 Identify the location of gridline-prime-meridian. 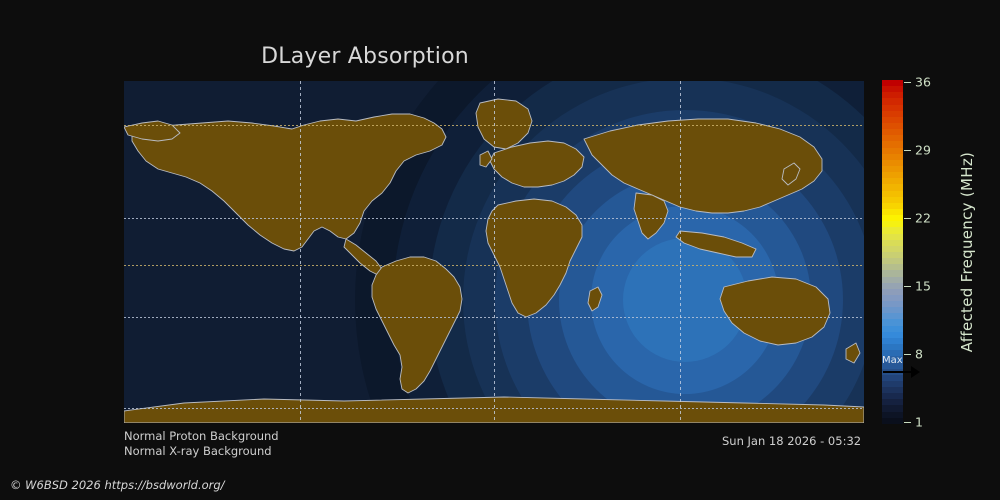
(494, 252).